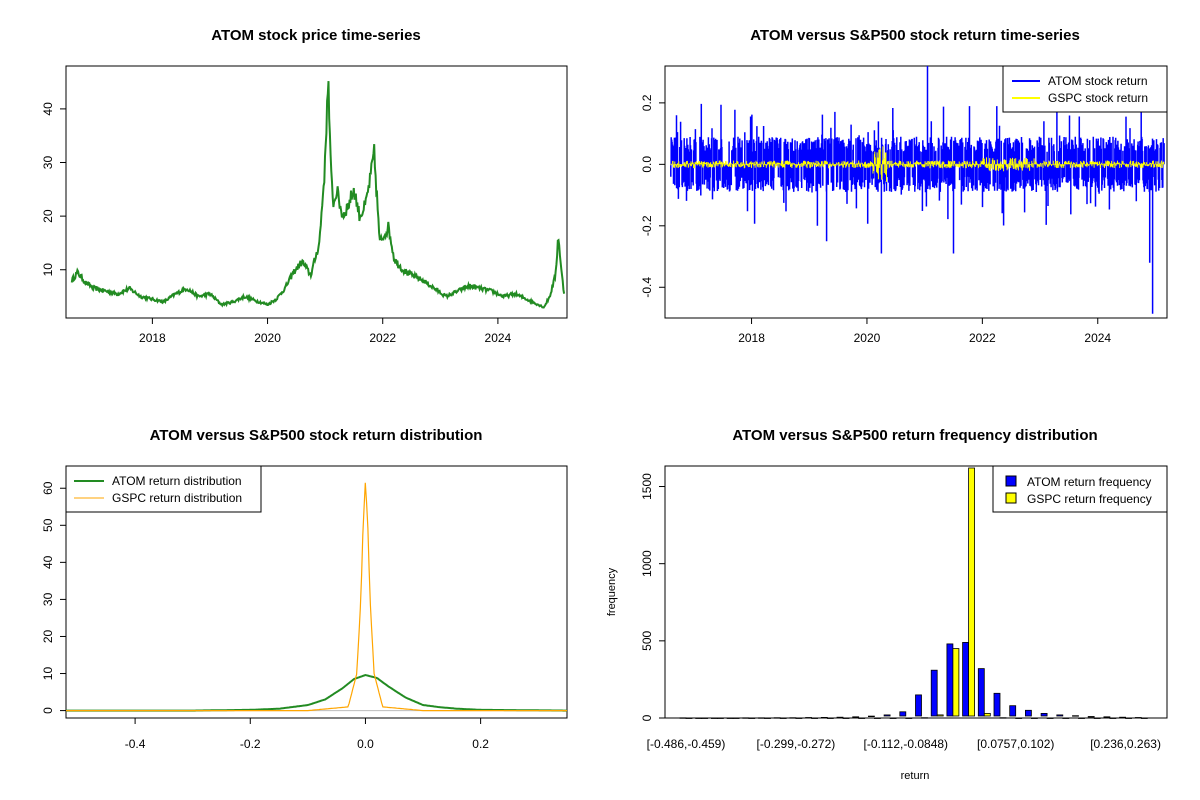 This screenshot has width=1200, height=800. Describe the element at coordinates (647, 641) in the screenshot. I see `y-tick-label: 500` at that location.